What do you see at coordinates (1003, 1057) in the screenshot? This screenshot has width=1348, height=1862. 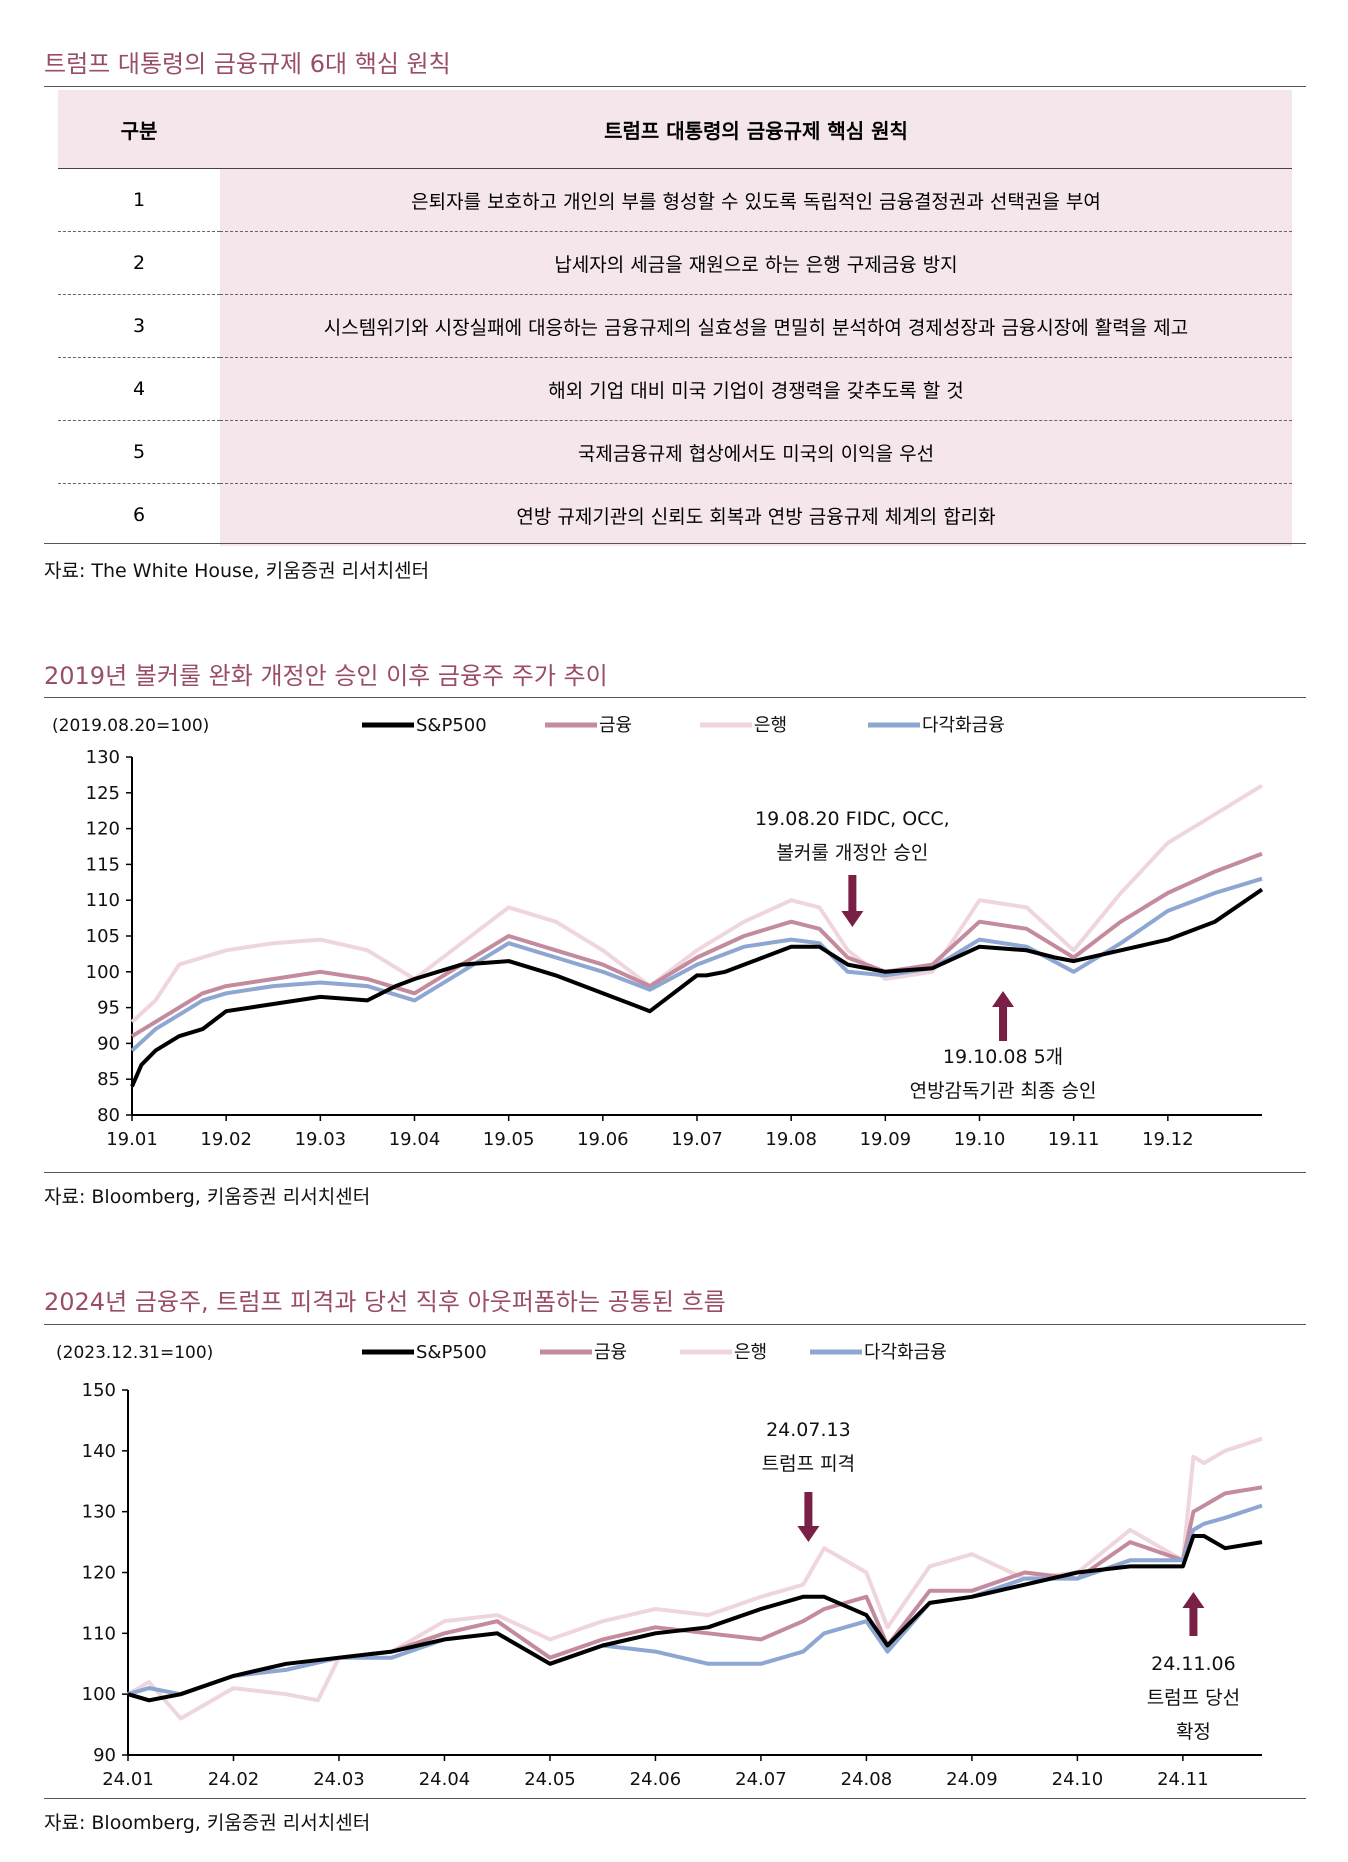 I see `annotation-line1: 19.10.08 5개` at bounding box center [1003, 1057].